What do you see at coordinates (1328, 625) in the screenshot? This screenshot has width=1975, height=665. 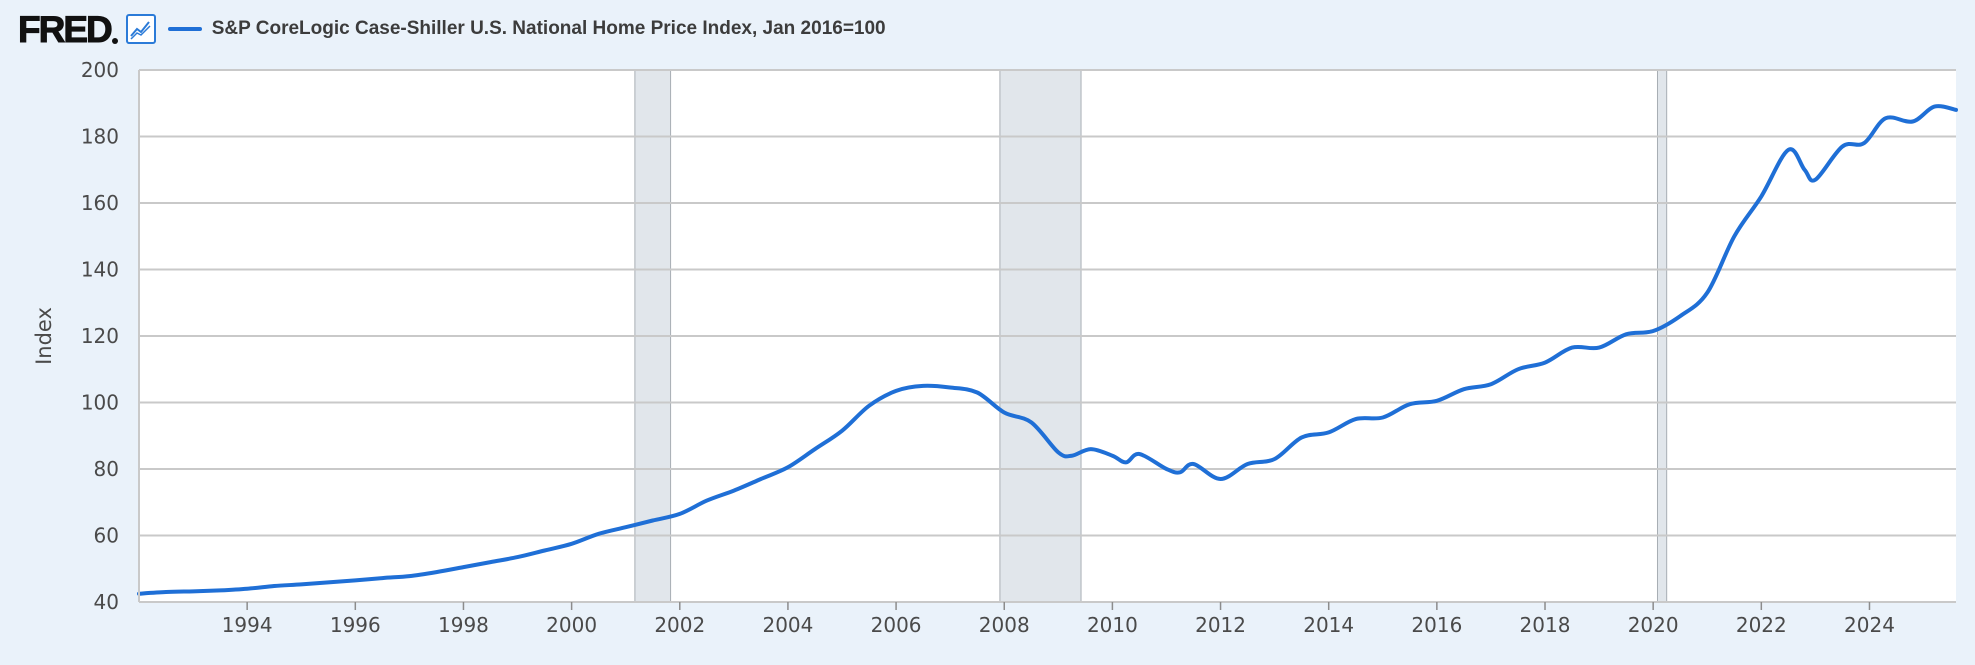 I see `x-tick-label-2014: 2014` at bounding box center [1328, 625].